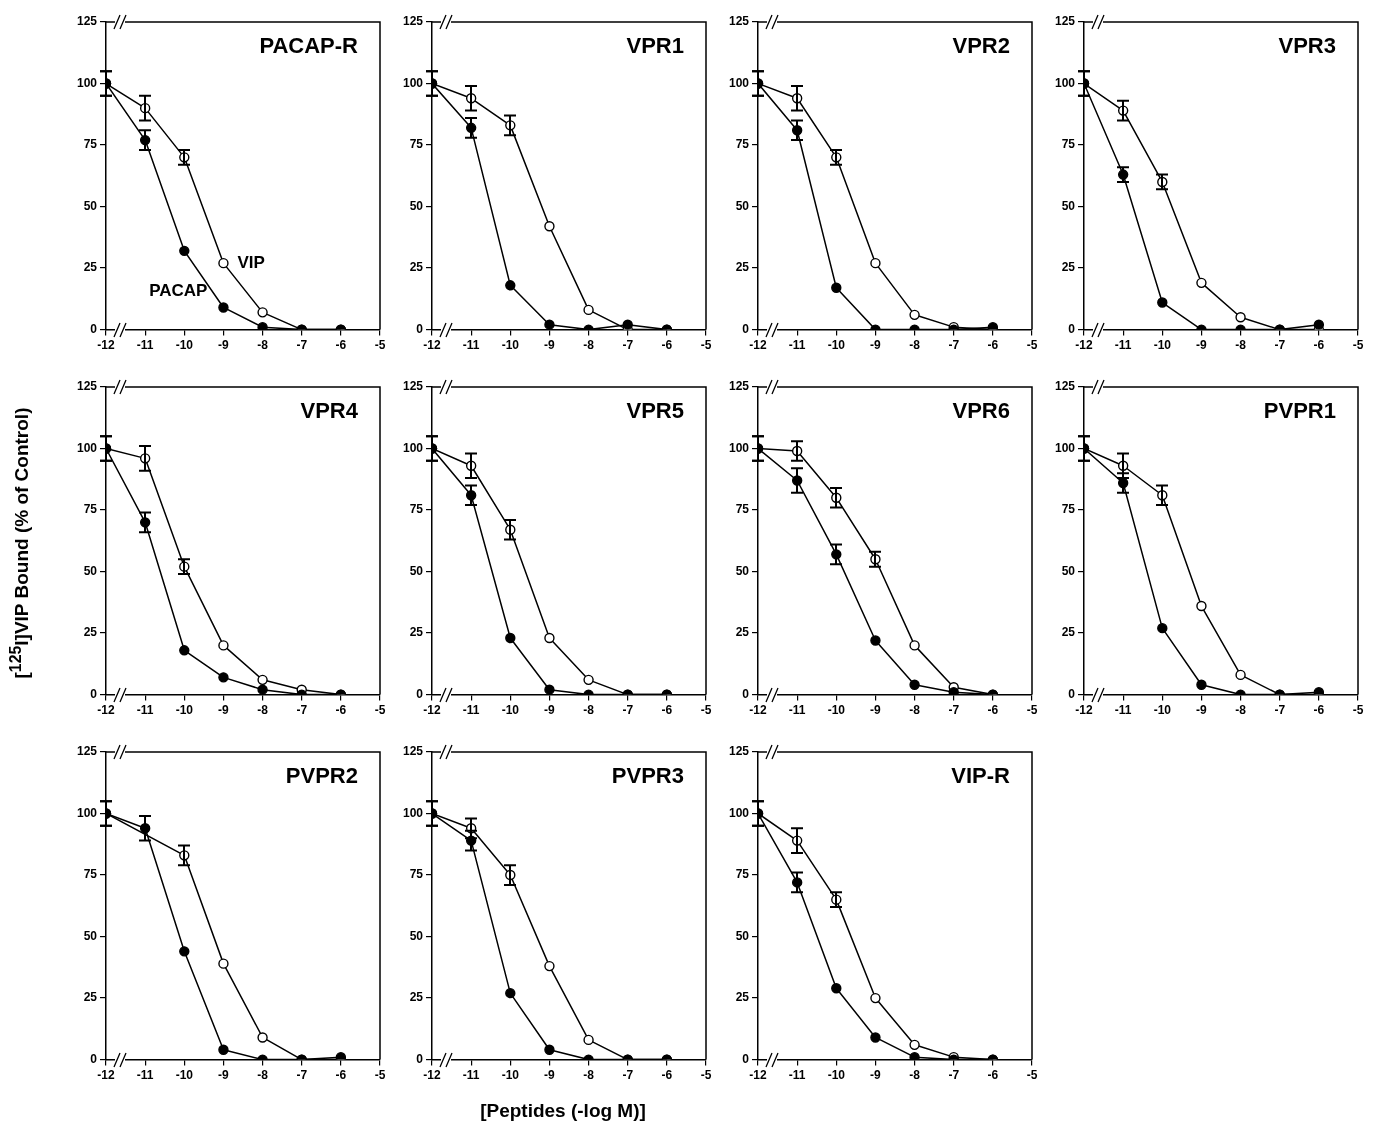  What do you see at coordinates (655, 411) in the screenshot?
I see `text: VPR5` at bounding box center [655, 411].